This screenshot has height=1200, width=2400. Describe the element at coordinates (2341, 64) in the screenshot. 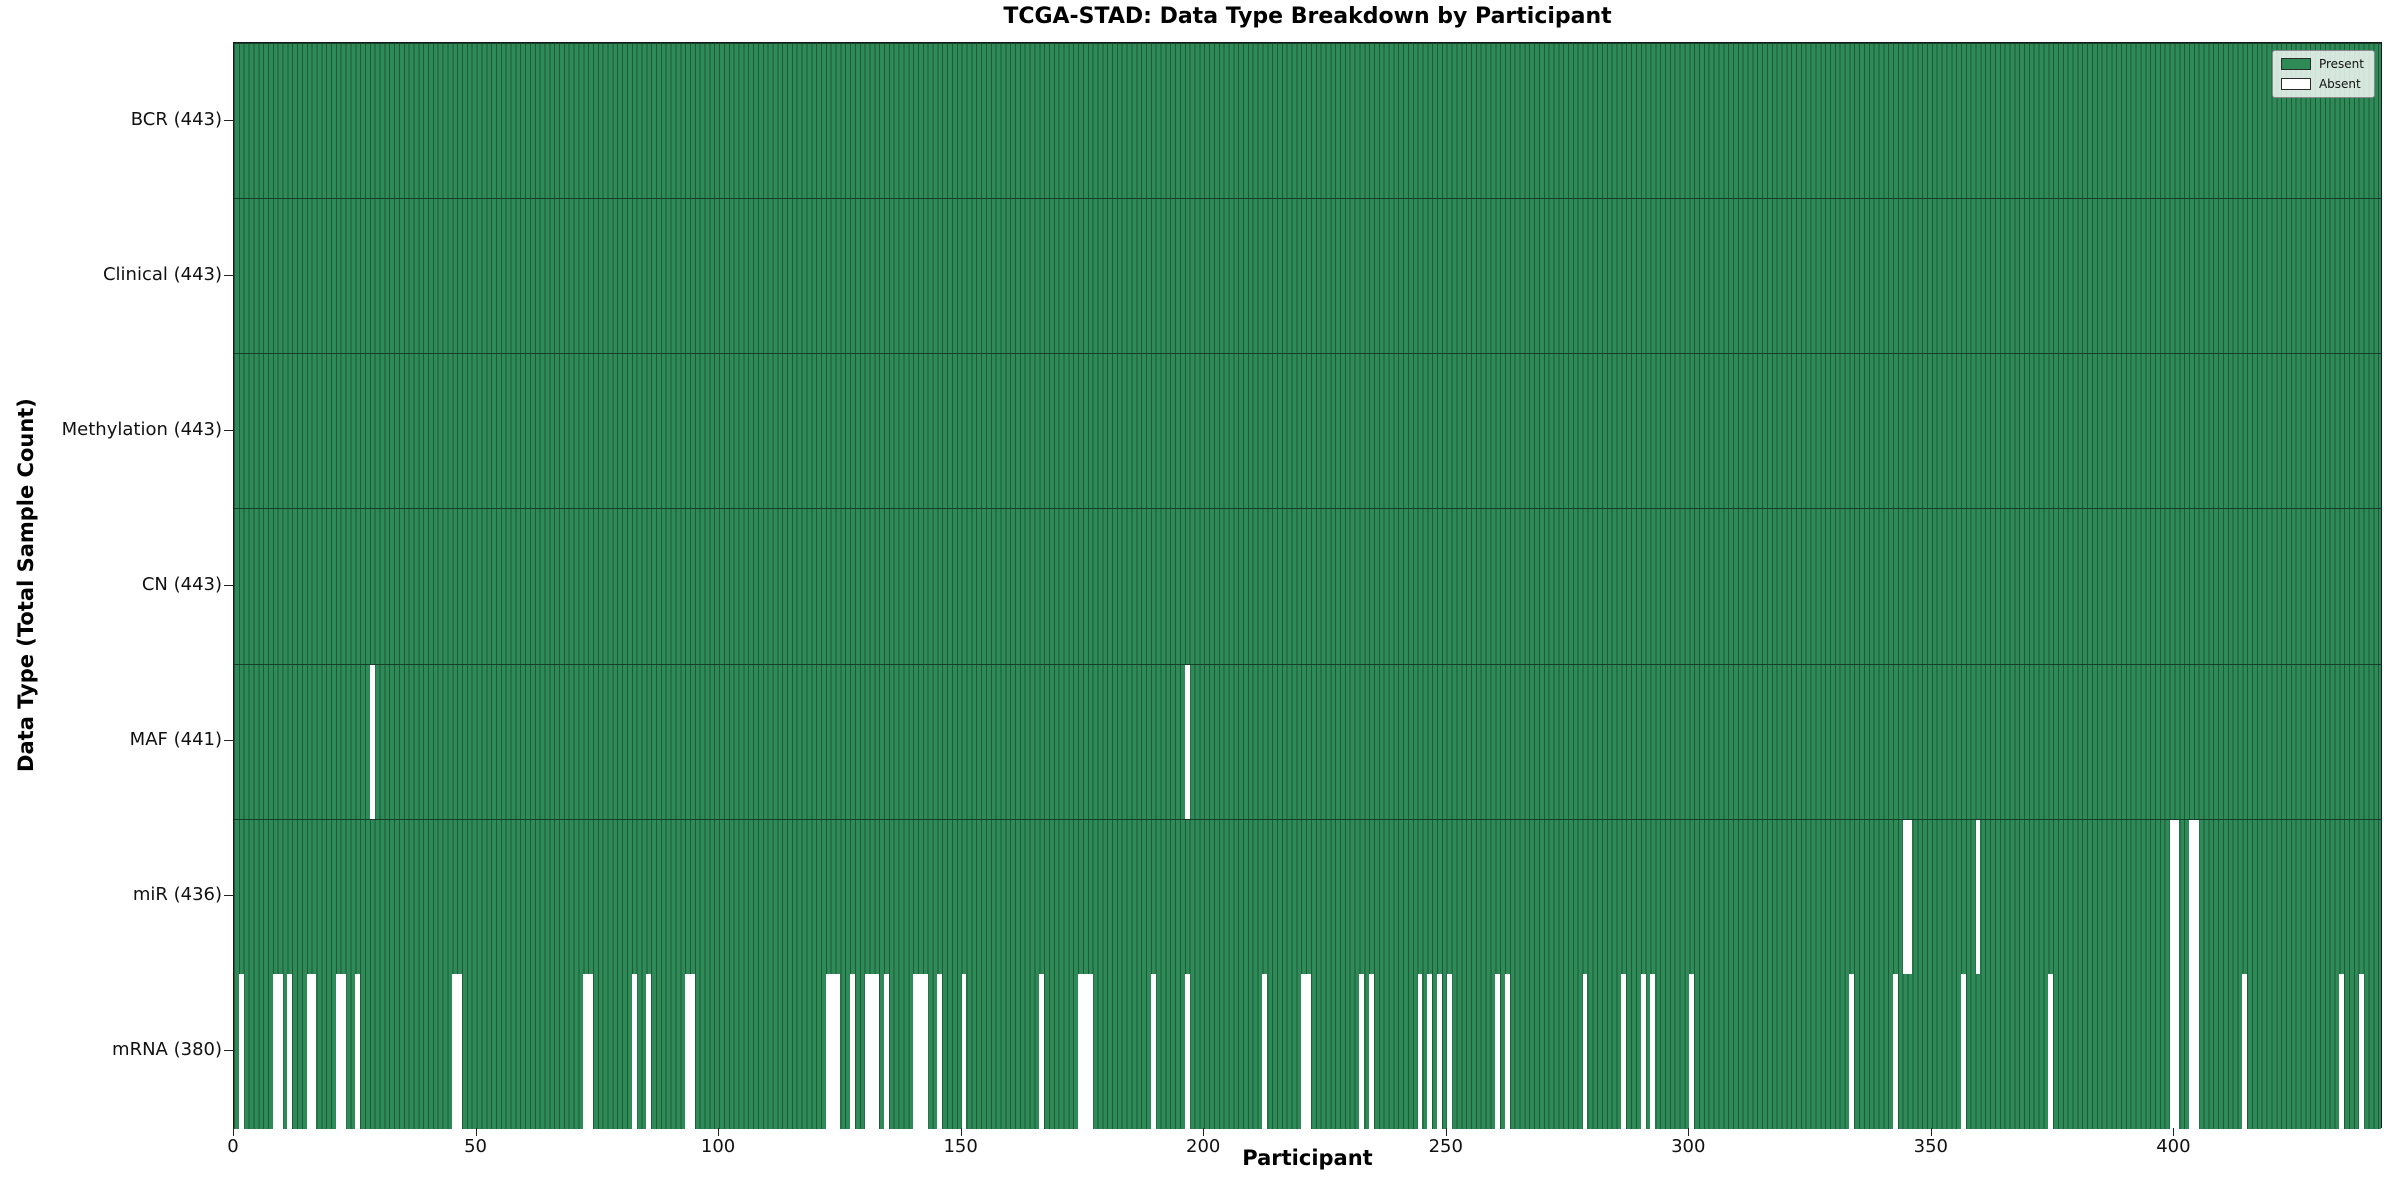

I see `legend-label-present: Present` at that location.